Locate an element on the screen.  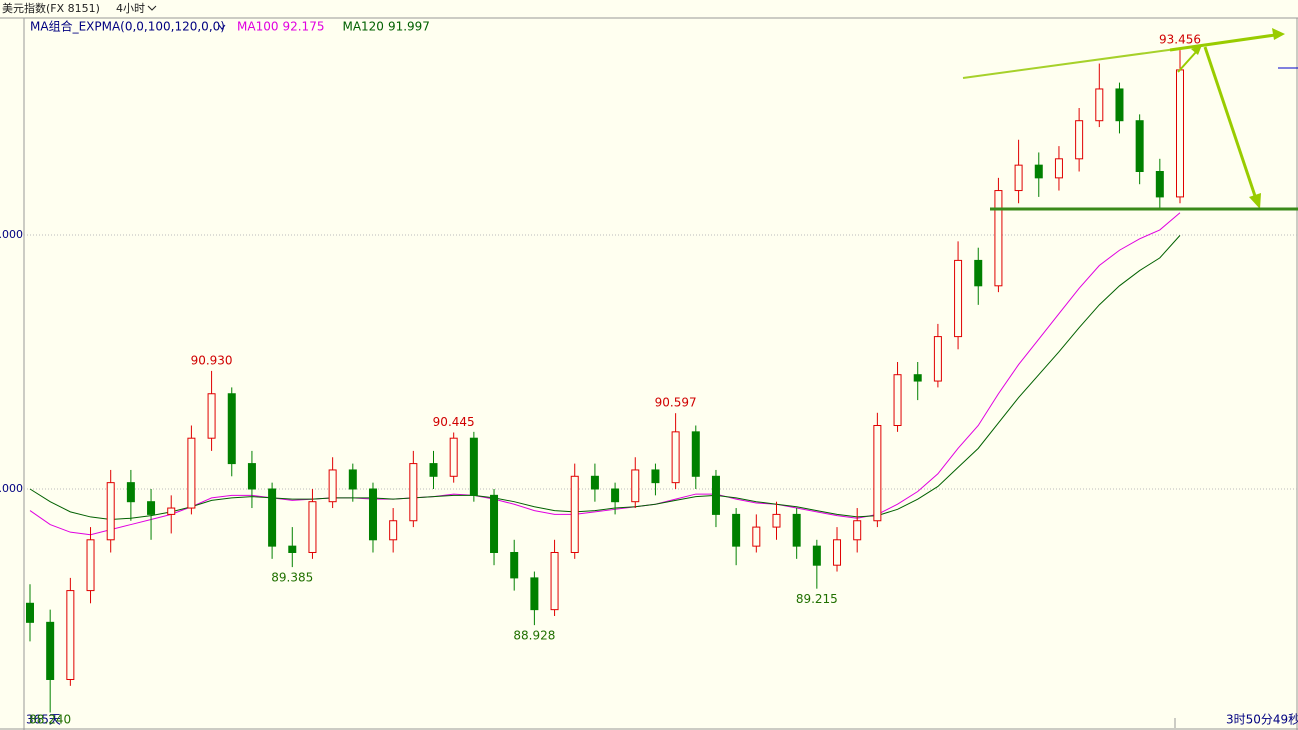
extreme-label: 90.930 is located at coordinates (212, 360).